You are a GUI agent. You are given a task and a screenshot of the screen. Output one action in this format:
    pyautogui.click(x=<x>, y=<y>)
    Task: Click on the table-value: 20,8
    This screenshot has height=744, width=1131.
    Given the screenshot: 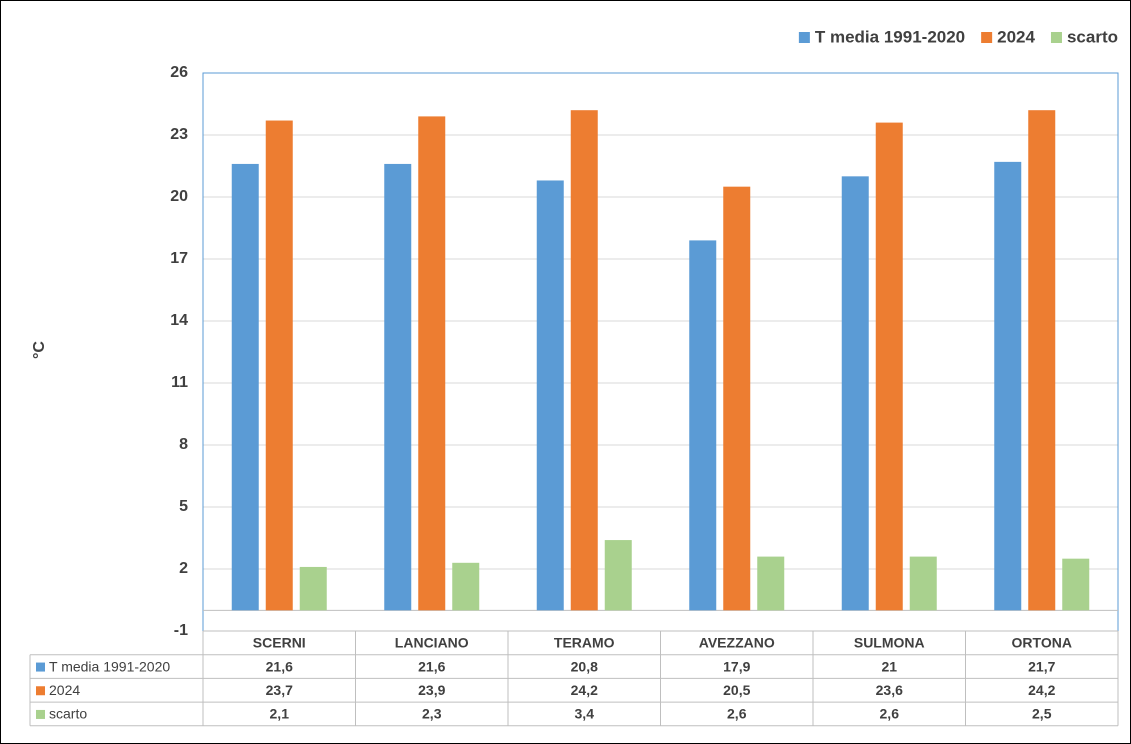 What is the action you would take?
    pyautogui.click(x=584, y=666)
    